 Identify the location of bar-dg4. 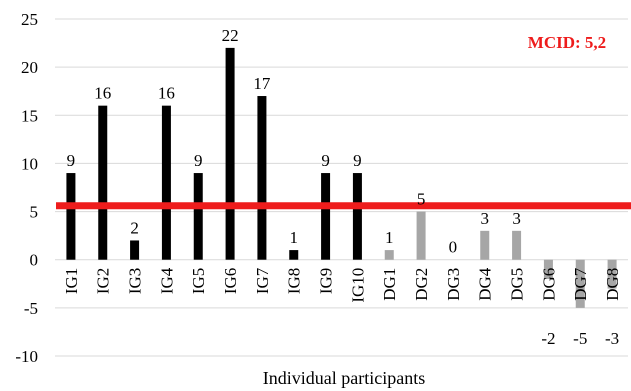
(485, 245).